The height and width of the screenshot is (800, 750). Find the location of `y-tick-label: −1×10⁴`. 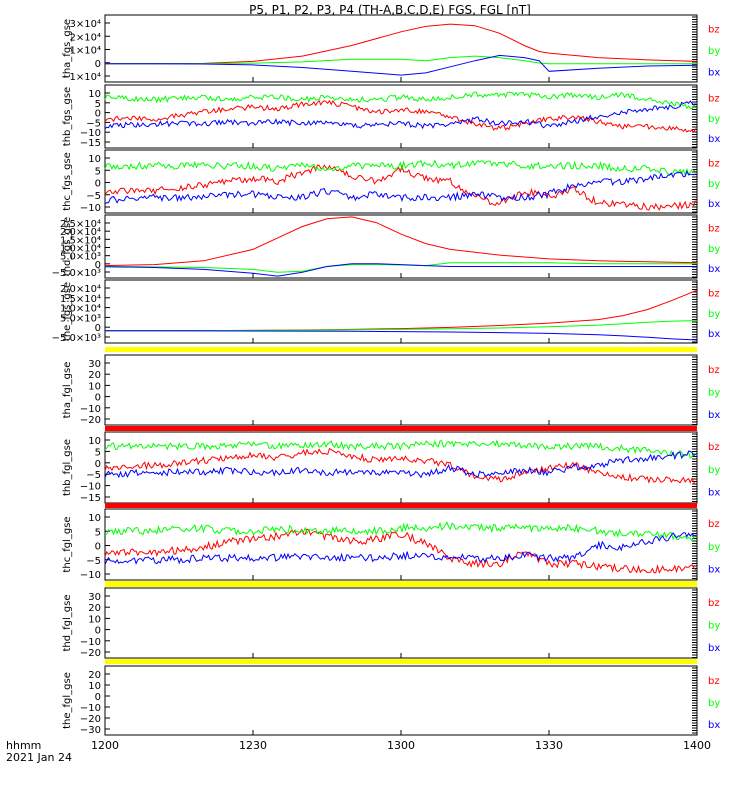

y-tick-label: −1×10⁴ is located at coordinates (81, 77).